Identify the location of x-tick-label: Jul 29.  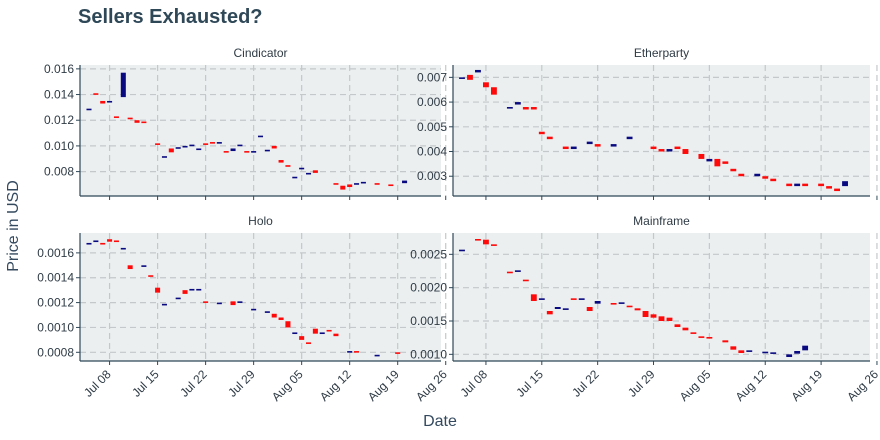
(241, 383).